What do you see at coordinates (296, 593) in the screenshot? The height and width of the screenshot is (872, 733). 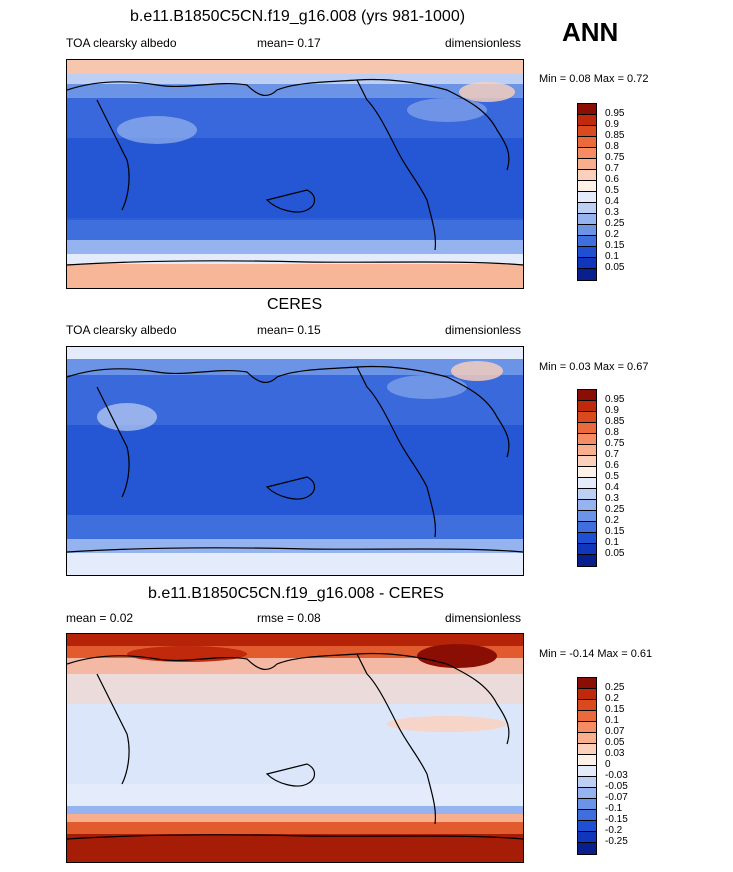 I see `panel-title-diff: b.e11.B1850C5CN.f19_g16.008 - CERES` at bounding box center [296, 593].